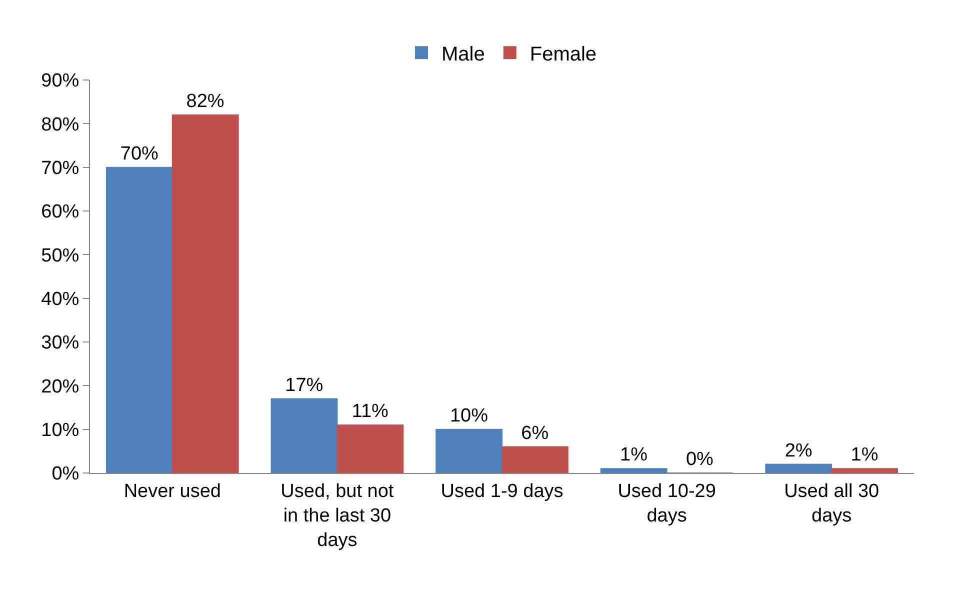  Describe the element at coordinates (535, 433) in the screenshot. I see `data-label: 6%` at that location.